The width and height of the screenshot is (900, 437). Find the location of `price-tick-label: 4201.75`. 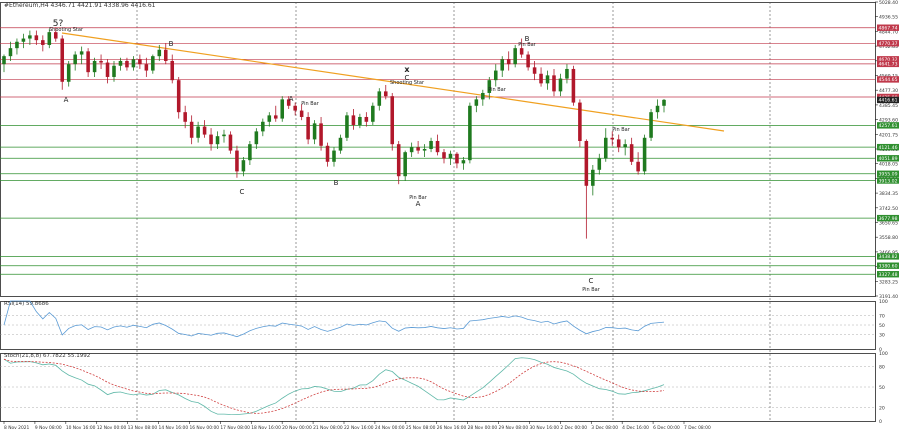

price-tick-label: 4201.75 is located at coordinates (888, 135).